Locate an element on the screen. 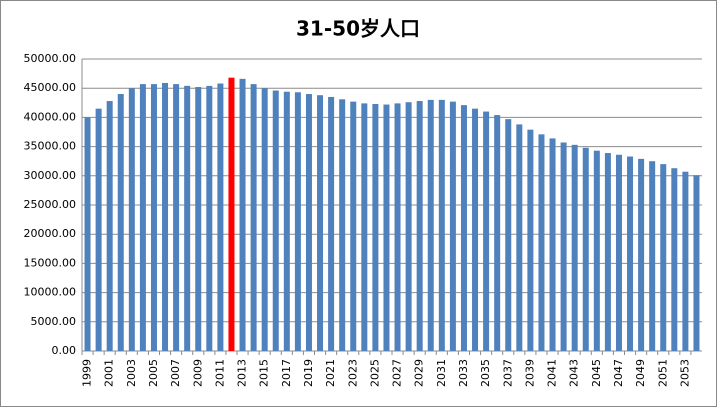  x-tick-label: 2047 is located at coordinates (618, 373).